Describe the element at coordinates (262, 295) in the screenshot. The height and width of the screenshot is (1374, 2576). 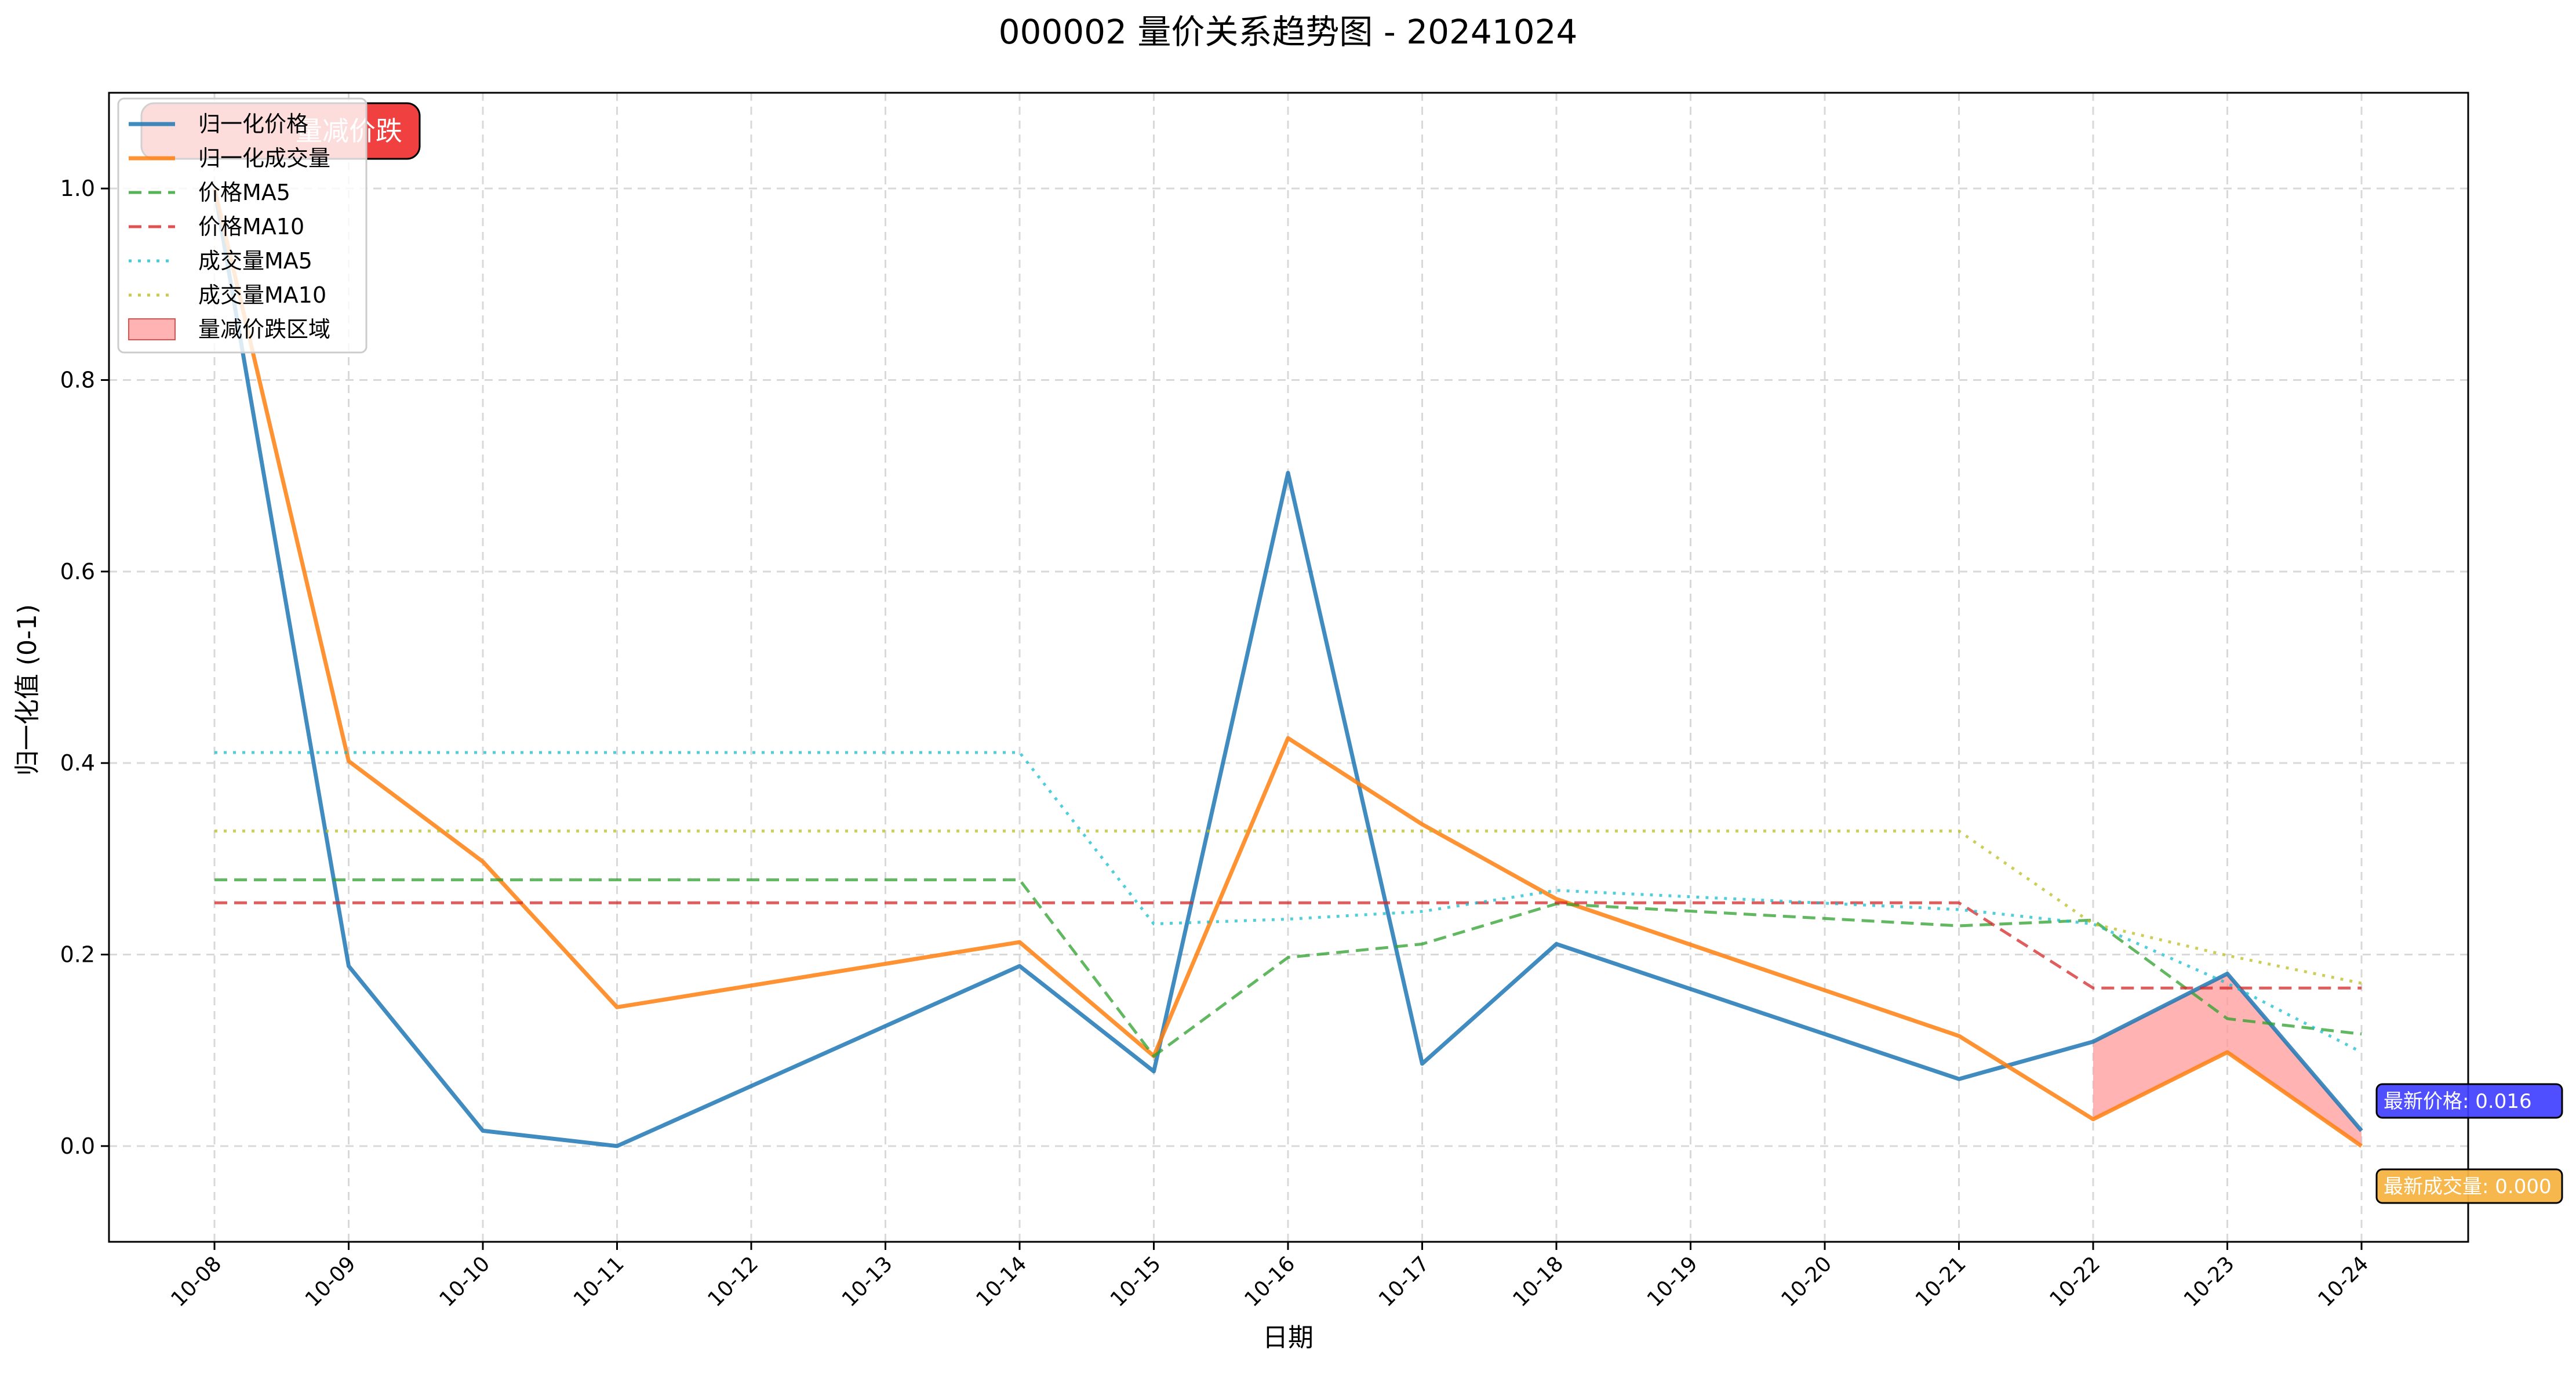
I see `legend-label-6: 成交量MA10` at that location.